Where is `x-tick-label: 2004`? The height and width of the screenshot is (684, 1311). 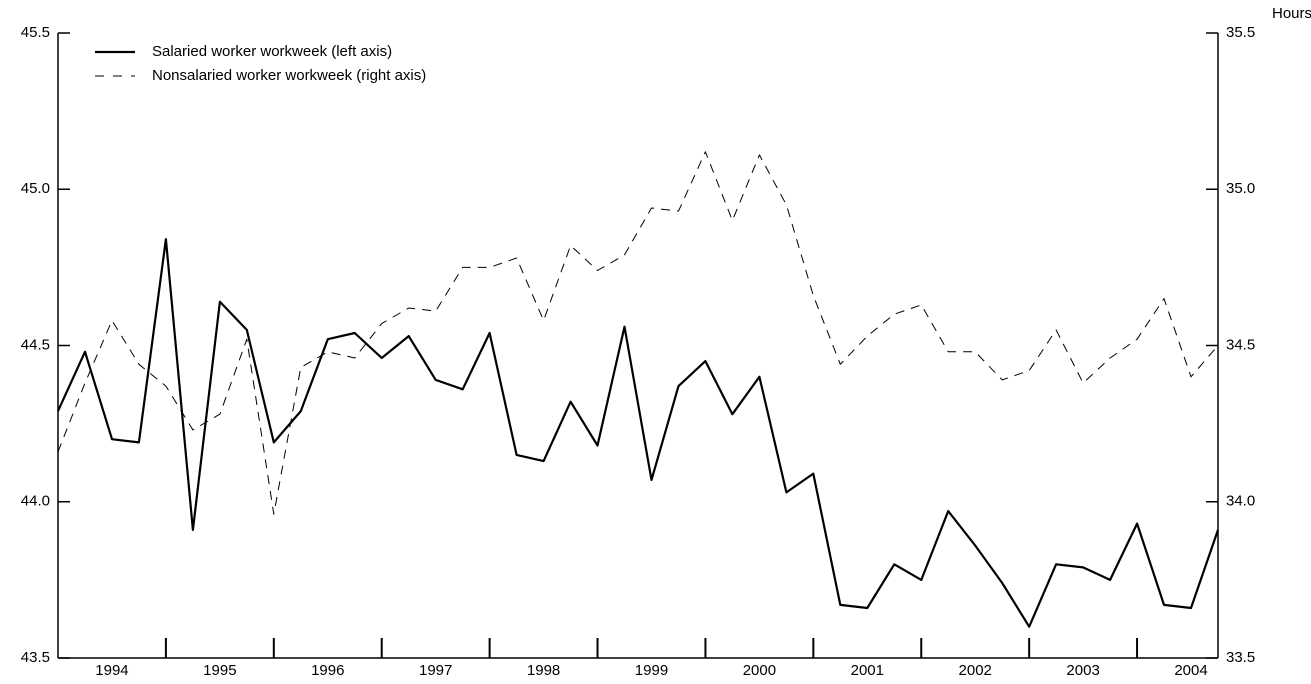
x-tick-label: 2004 is located at coordinates (1190, 670).